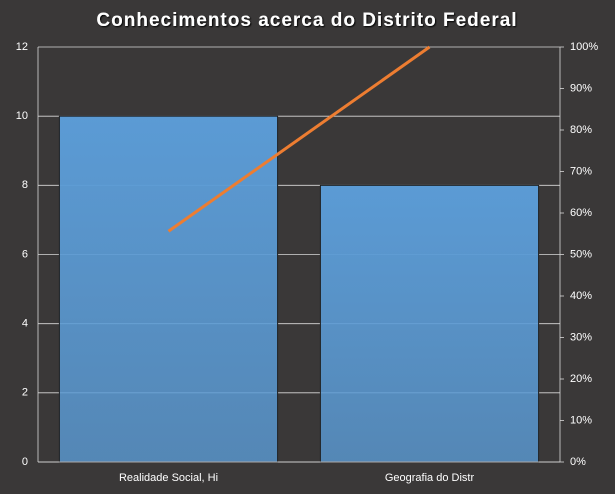 The image size is (615, 494). What do you see at coordinates (581, 296) in the screenshot?
I see `y2-tick-label: 40%` at bounding box center [581, 296].